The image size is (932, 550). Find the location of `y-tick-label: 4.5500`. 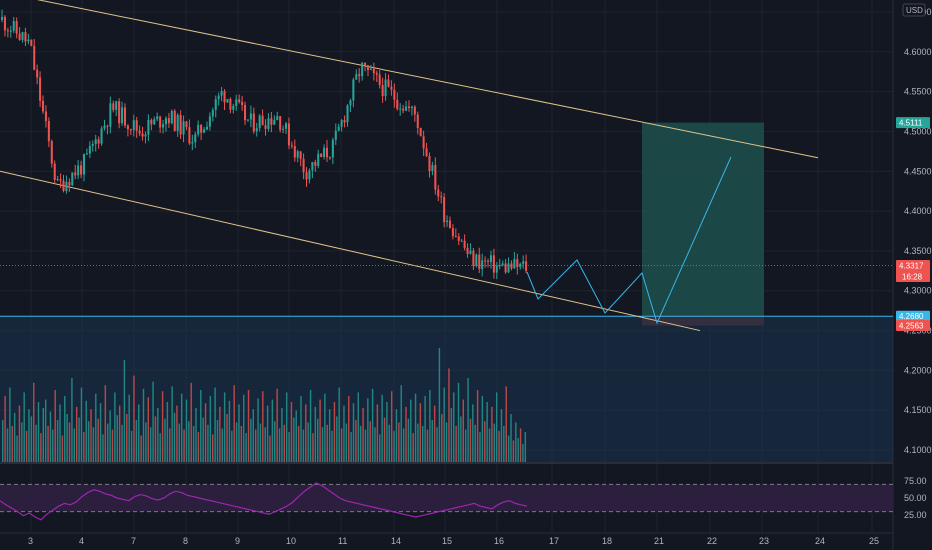

y-tick-label: 4.5500 is located at coordinates (918, 92).